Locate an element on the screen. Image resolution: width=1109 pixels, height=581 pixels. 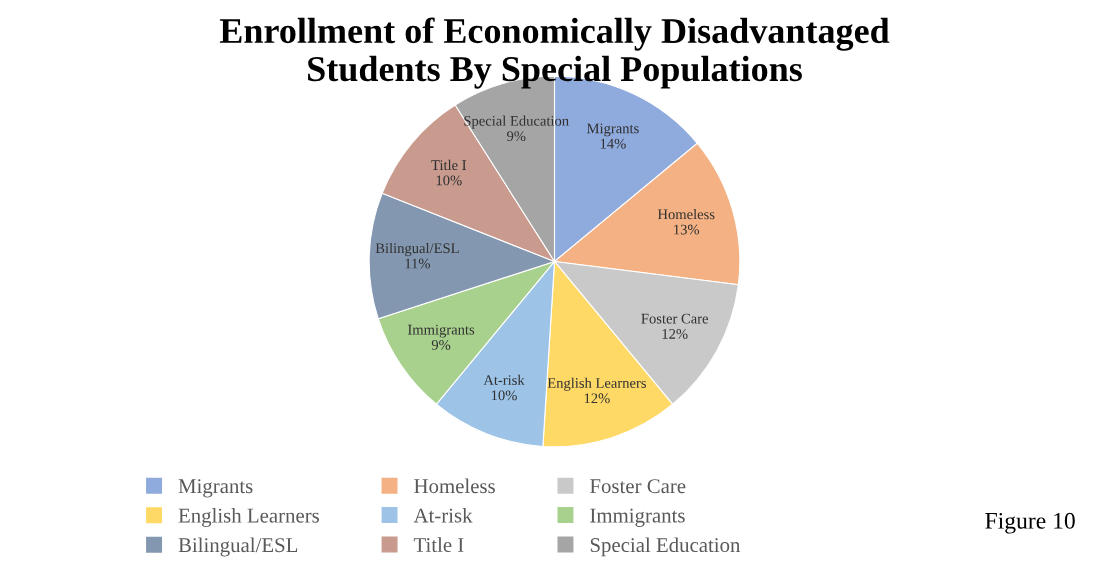
caption: Figure 10 is located at coordinates (1030, 523).